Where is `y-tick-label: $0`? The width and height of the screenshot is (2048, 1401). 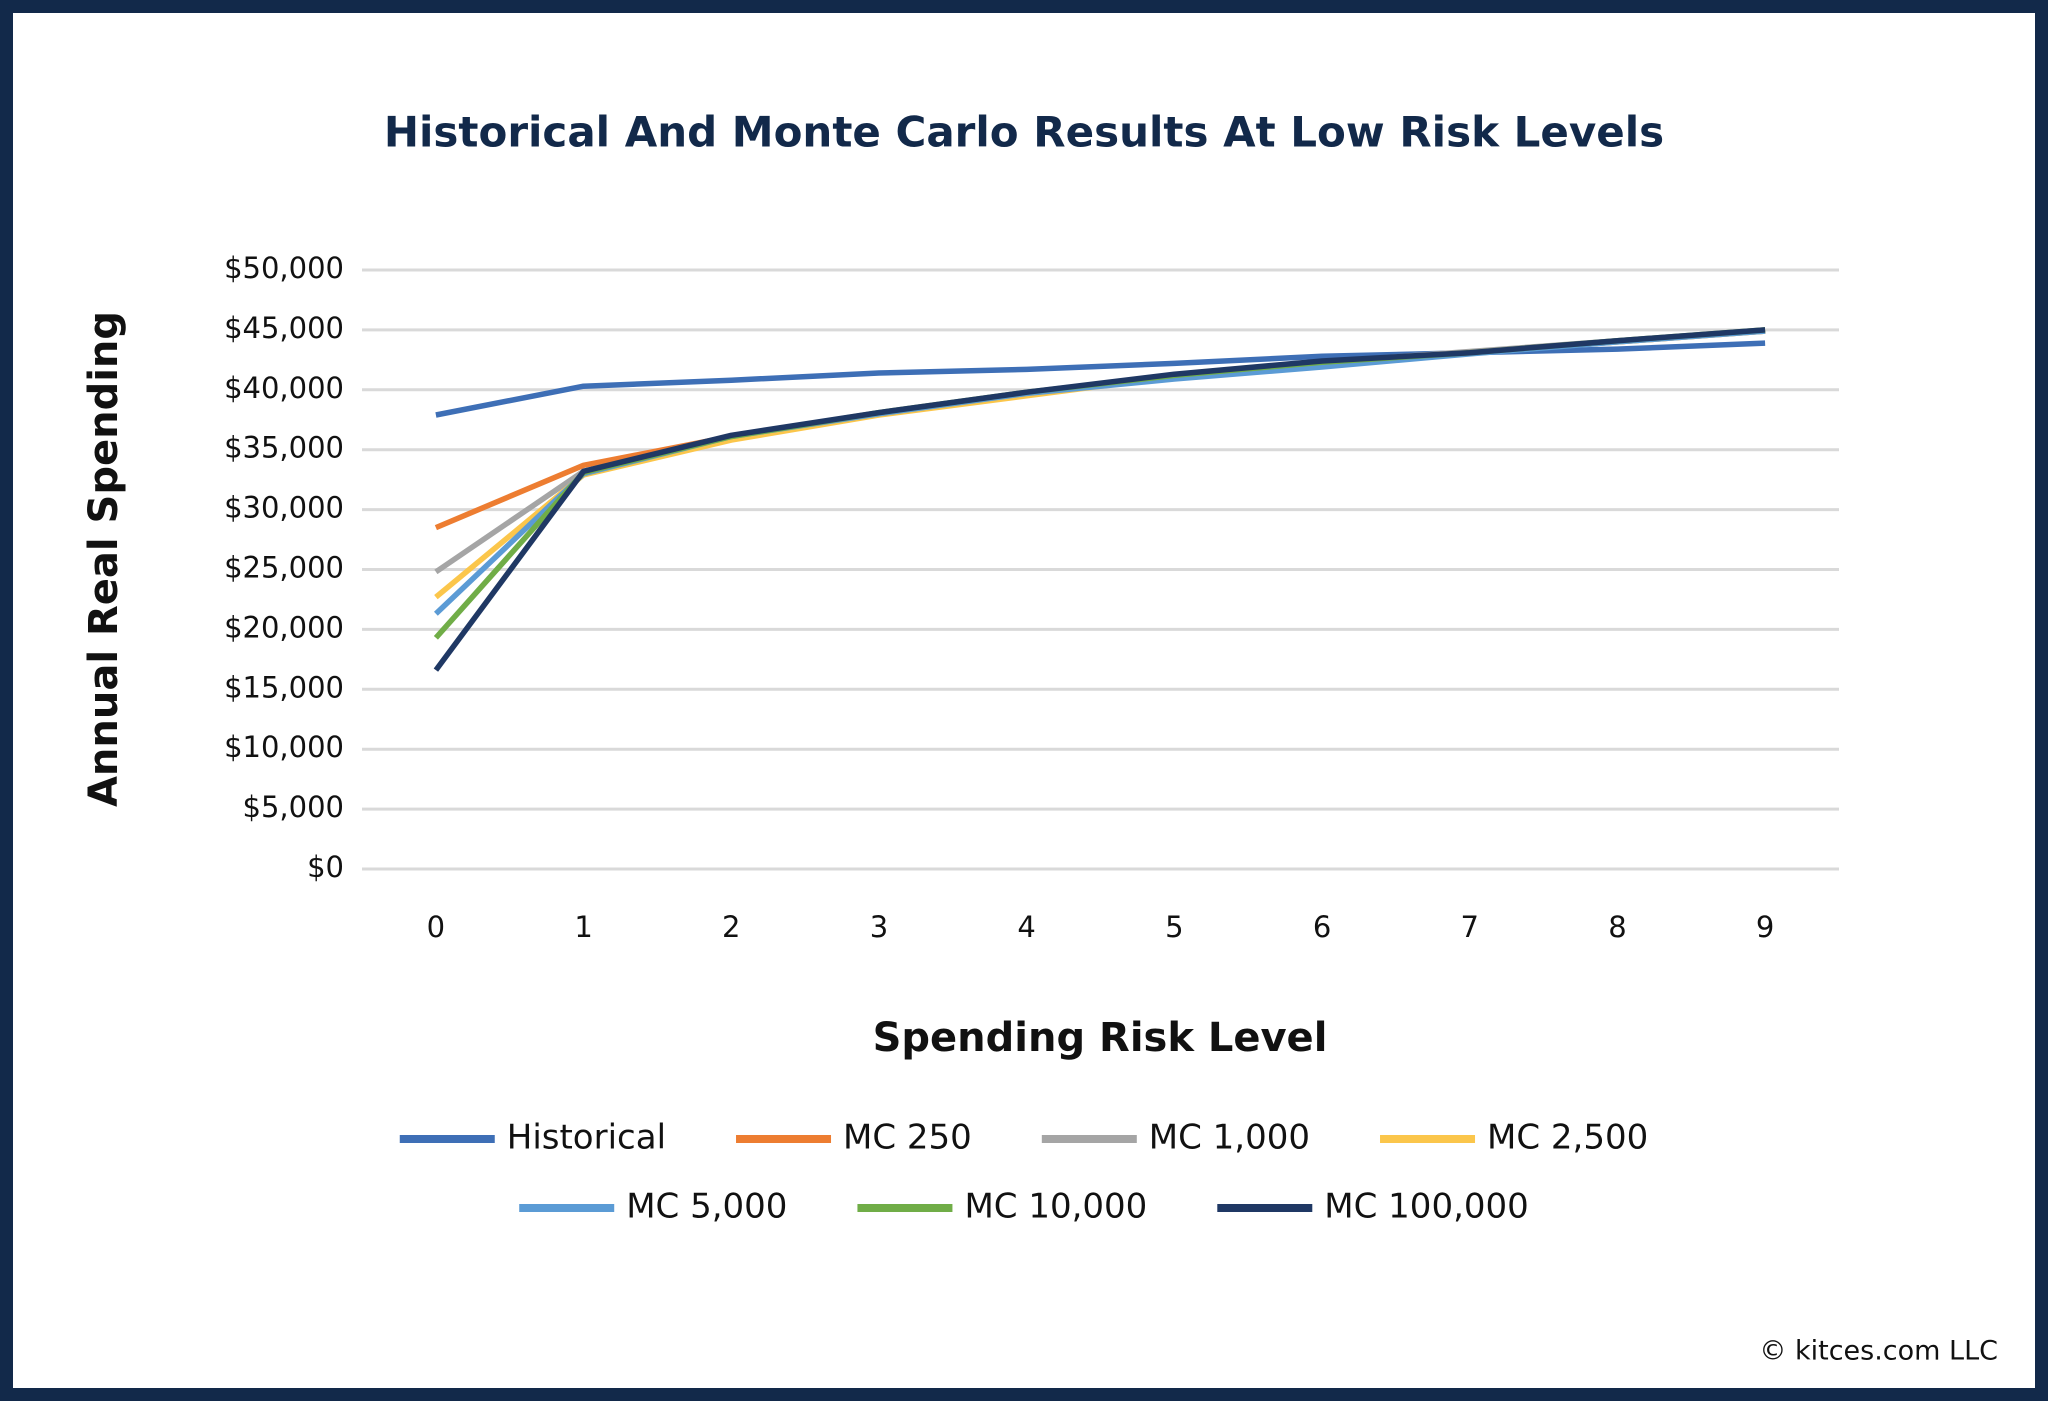 y-tick-label: $0 is located at coordinates (325, 867).